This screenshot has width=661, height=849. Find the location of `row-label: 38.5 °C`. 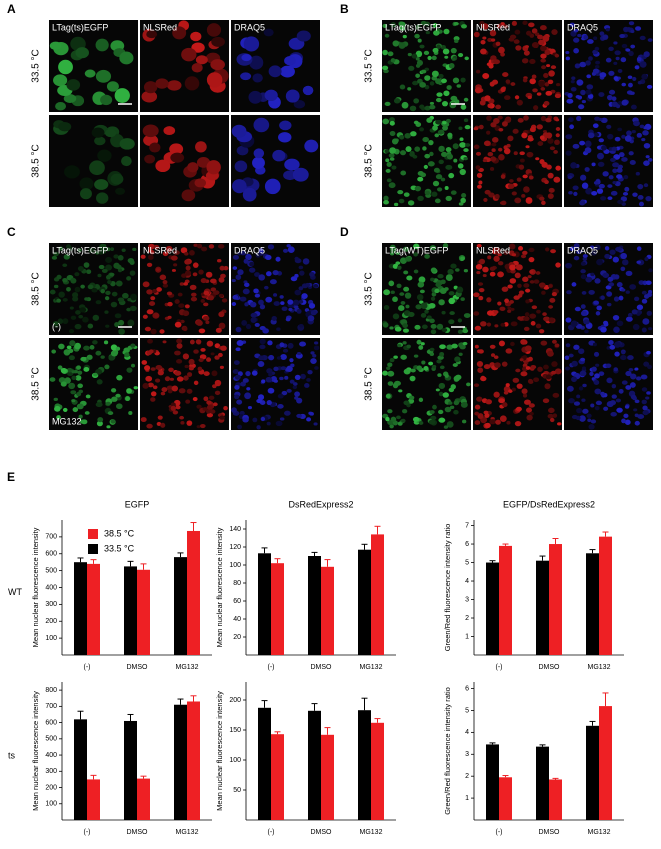

row-label: 38.5 °C is located at coordinates (36, 383).